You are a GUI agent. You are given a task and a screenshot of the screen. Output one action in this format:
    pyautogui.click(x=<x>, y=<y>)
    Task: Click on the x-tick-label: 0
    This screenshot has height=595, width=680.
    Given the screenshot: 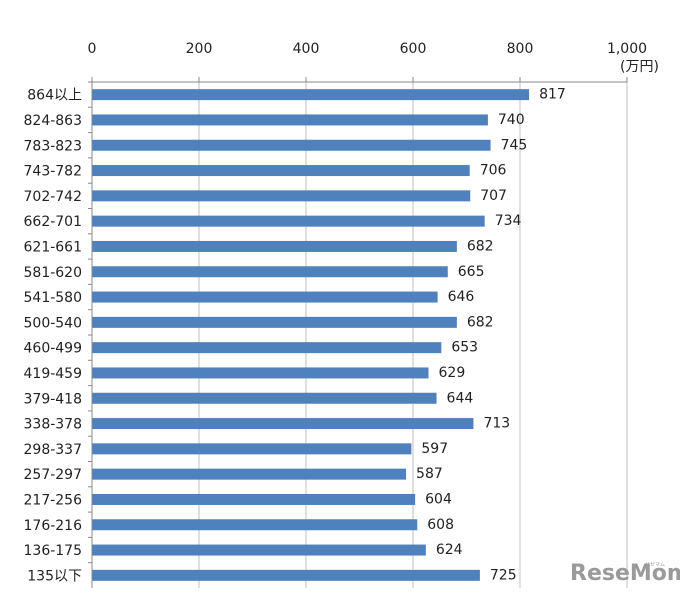 What is the action you would take?
    pyautogui.click(x=92, y=49)
    